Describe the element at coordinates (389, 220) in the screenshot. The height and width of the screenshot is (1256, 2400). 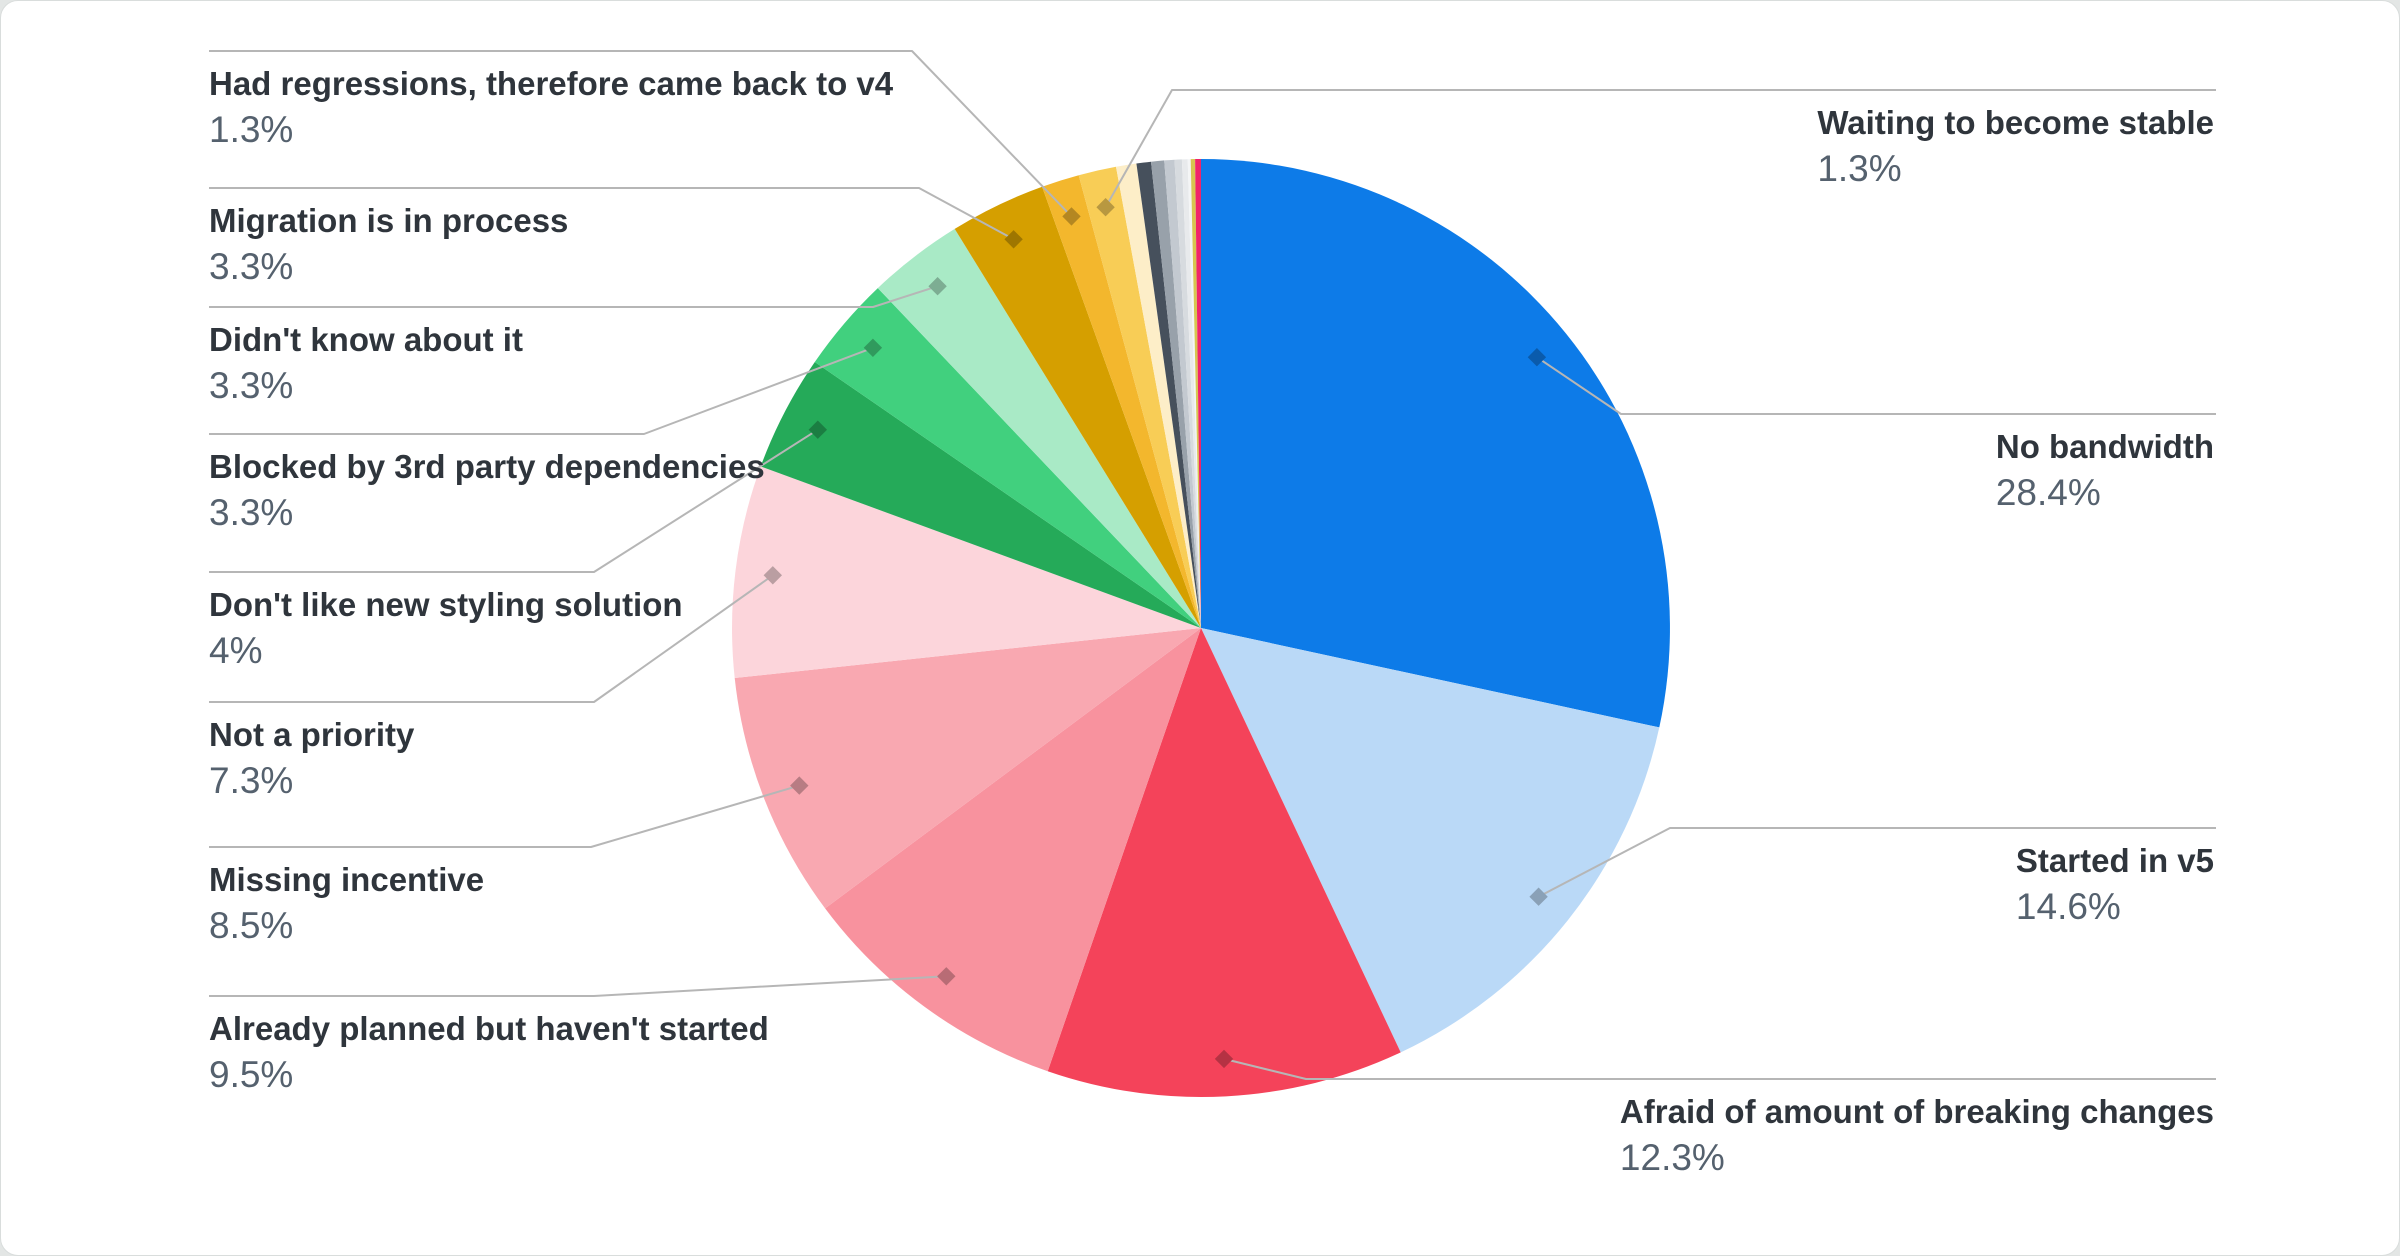
I see `slice-label-title: Migration is in process` at that location.